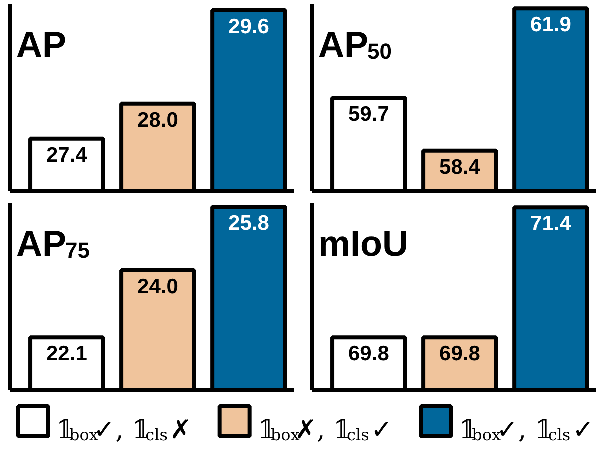  What do you see at coordinates (551, 25) in the screenshot?
I see `data-label: 61.9` at bounding box center [551, 25].